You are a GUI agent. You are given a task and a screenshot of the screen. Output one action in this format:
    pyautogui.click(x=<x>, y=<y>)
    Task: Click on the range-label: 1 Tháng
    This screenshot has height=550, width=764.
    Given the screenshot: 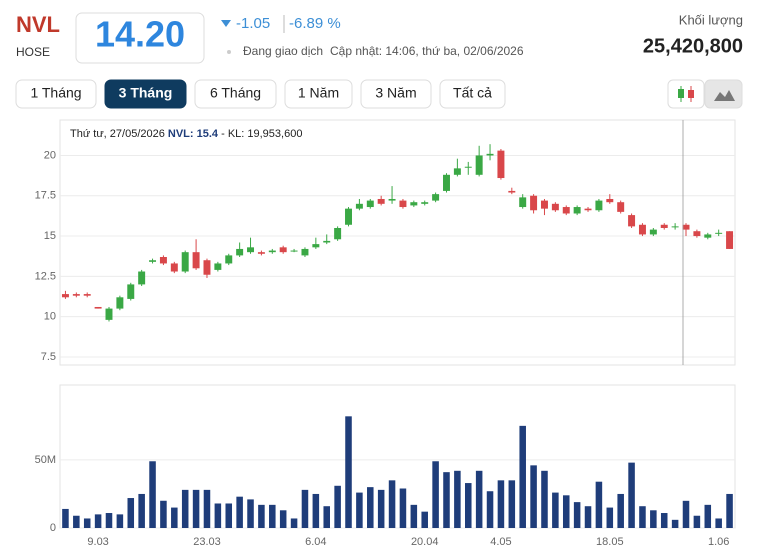 What is the action you would take?
    pyautogui.click(x=55, y=93)
    